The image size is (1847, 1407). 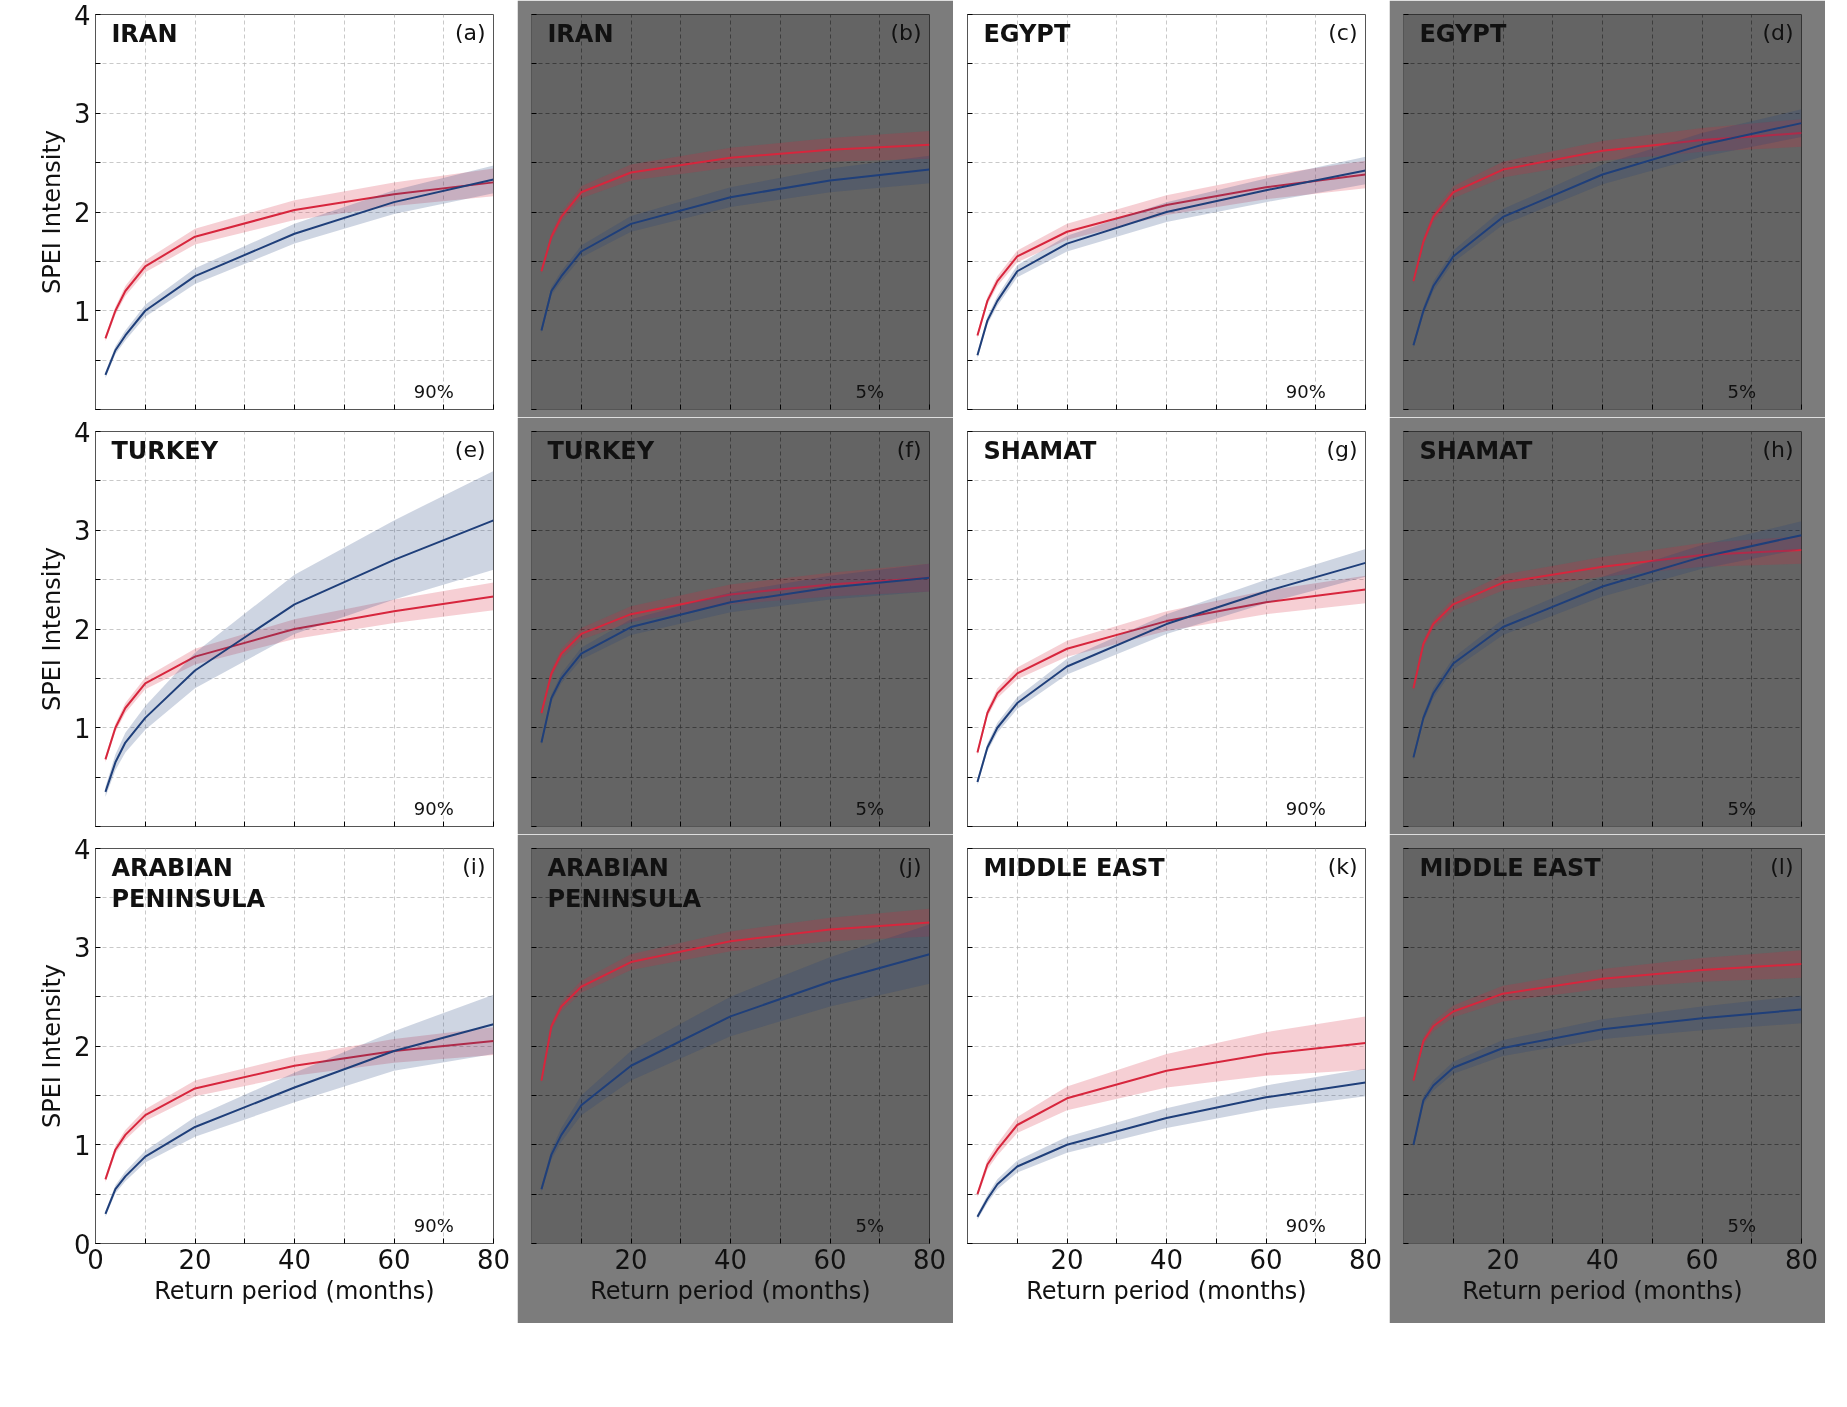 What do you see at coordinates (1778, 33) in the screenshot?
I see `annotation: (d)` at bounding box center [1778, 33].